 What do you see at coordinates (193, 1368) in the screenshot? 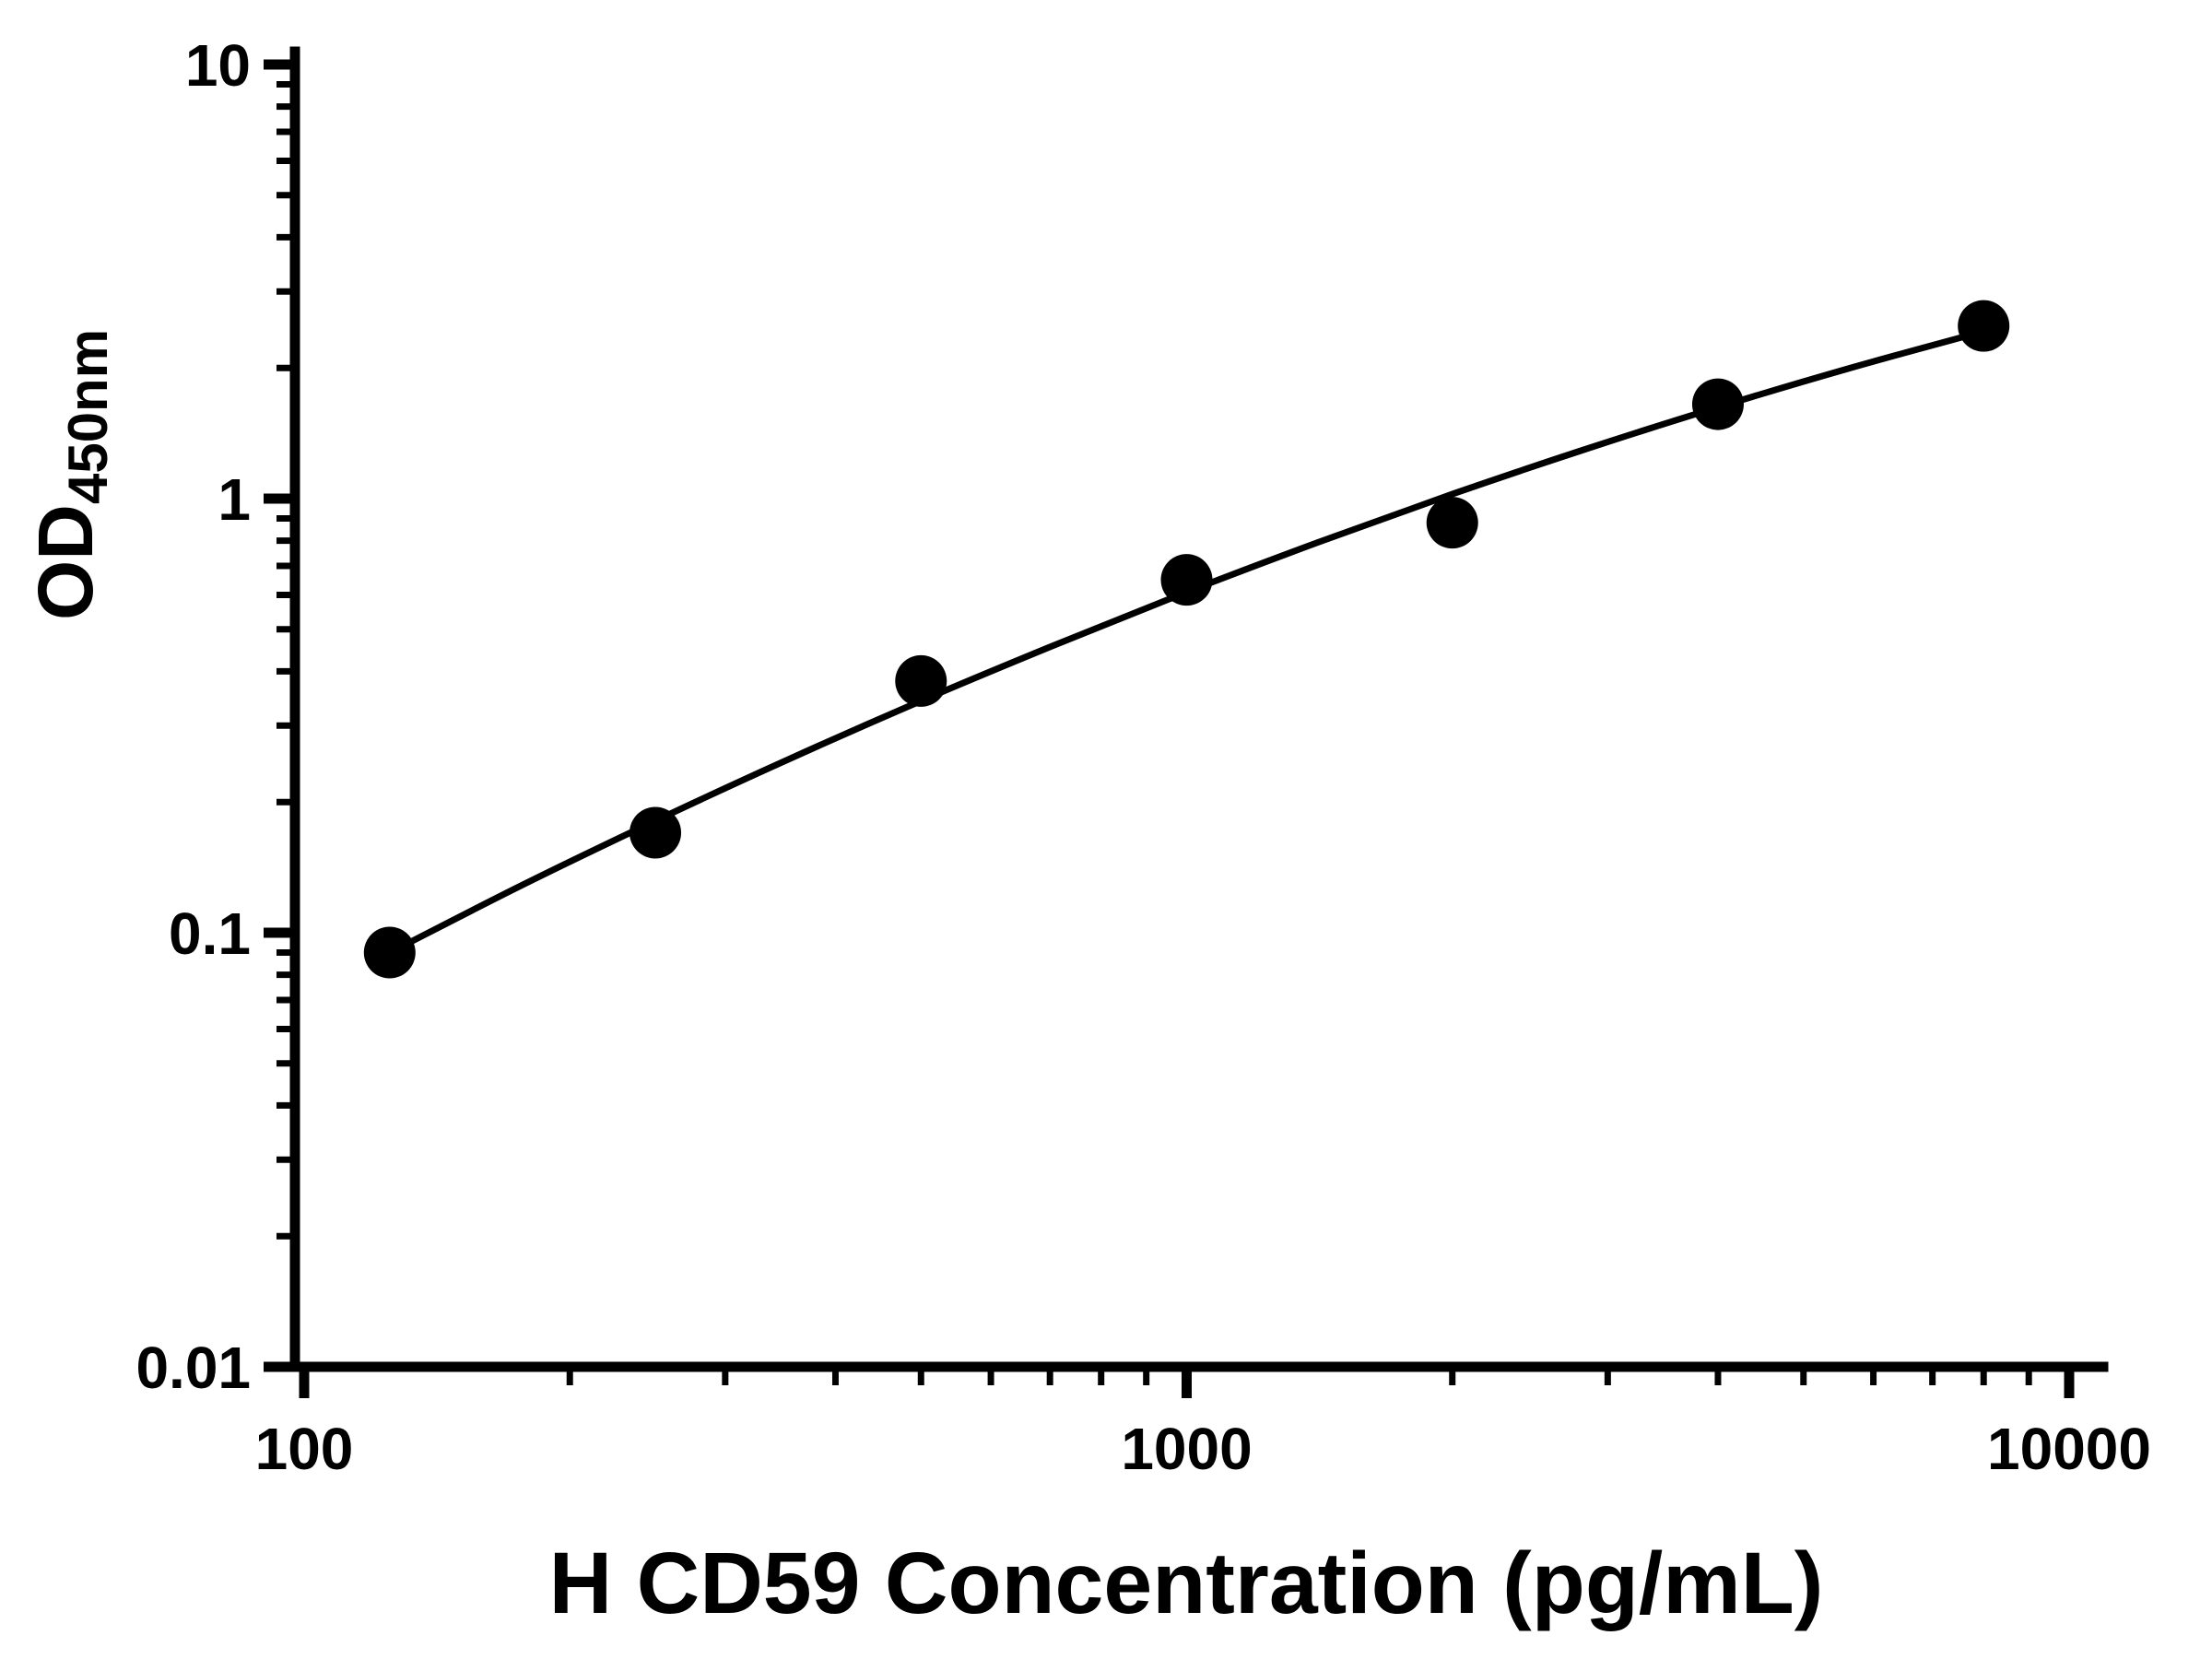
I see `y-axis-tick-label: 0.01` at bounding box center [193, 1368].